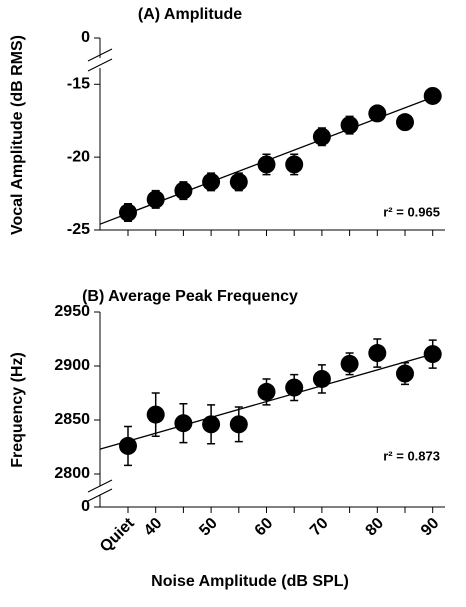 This screenshot has height=607, width=466. Describe the element at coordinates (430, 527) in the screenshot. I see `x-tick-label: 90` at that location.